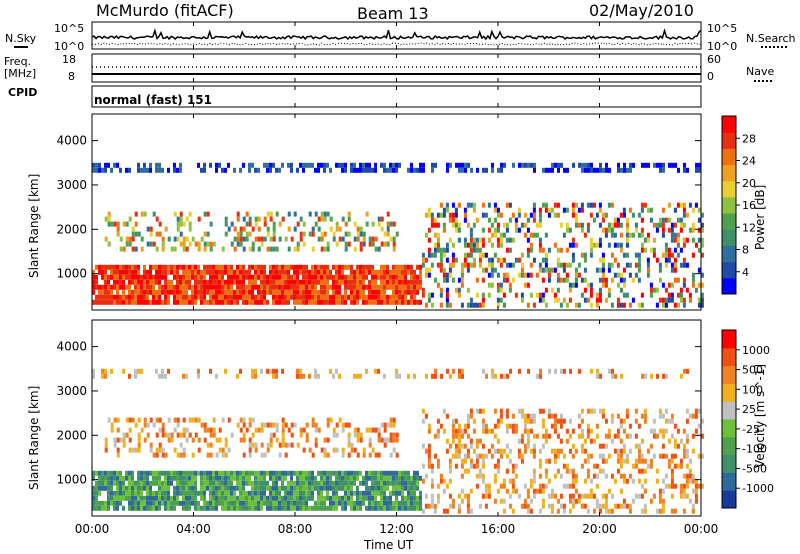  What do you see at coordinates (749, 161) in the screenshot?
I see `colorbar-tick-label: 24` at bounding box center [749, 161].